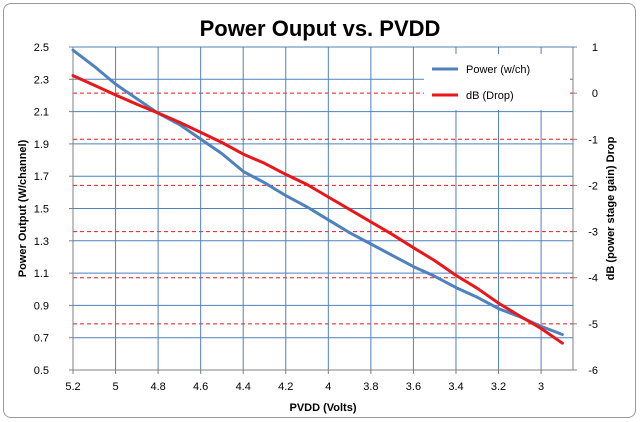 The image size is (641, 422). I want to click on y-axis-title: Power Output (W/channel), so click(23, 208).